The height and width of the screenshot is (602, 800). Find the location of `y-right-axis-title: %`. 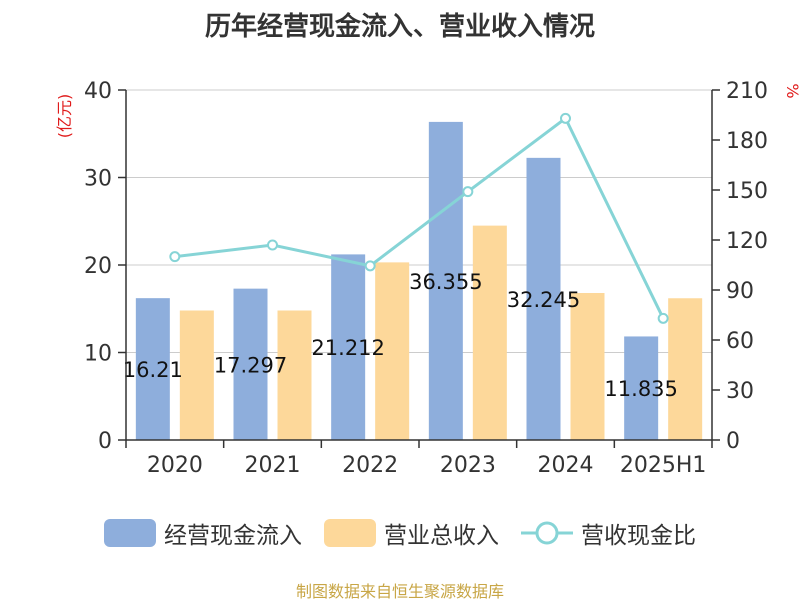

y-right-axis-title: % is located at coordinates (791, 90).